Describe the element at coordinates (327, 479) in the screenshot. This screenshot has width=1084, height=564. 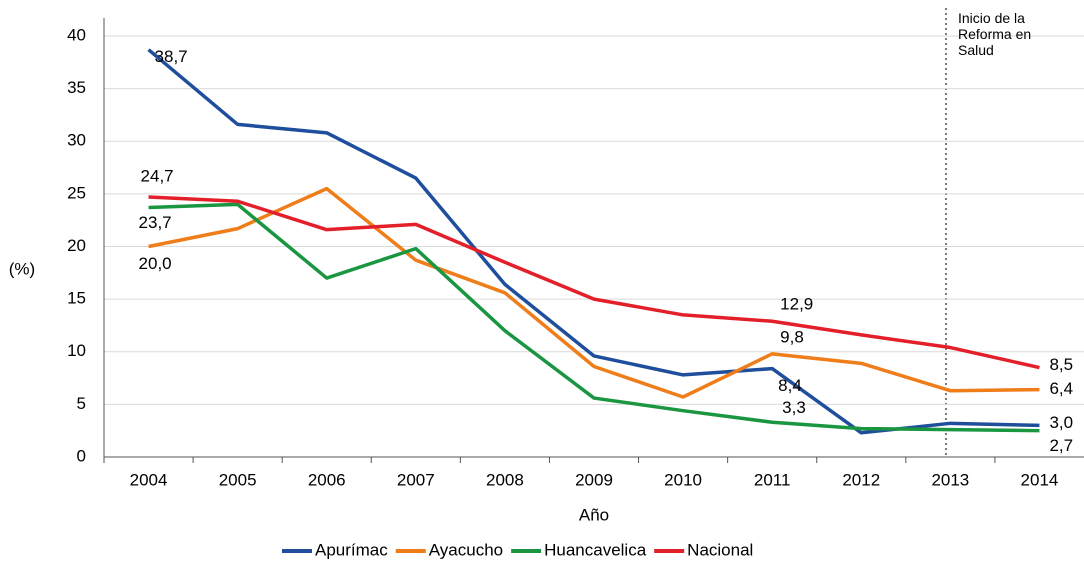
I see `x-tick-label: 2006` at that location.